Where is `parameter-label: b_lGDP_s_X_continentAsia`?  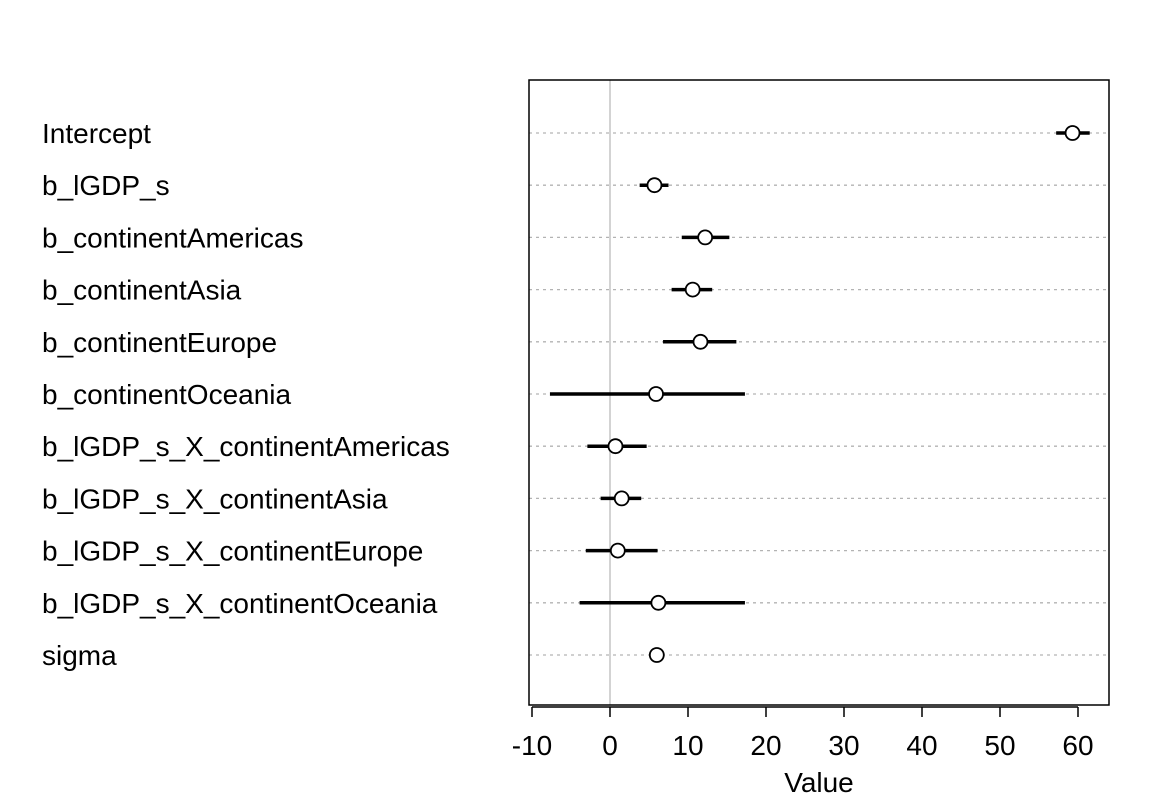 parameter-label: b_lGDP_s_X_continentAsia is located at coordinates (215, 498).